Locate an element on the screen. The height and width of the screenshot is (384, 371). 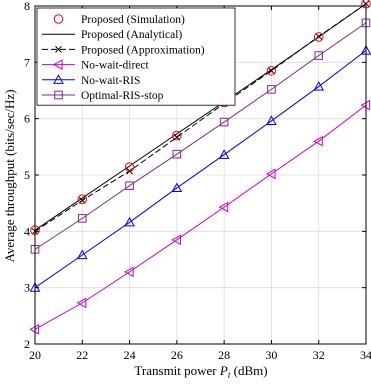
x-tick-label: 32 is located at coordinates (319, 355).